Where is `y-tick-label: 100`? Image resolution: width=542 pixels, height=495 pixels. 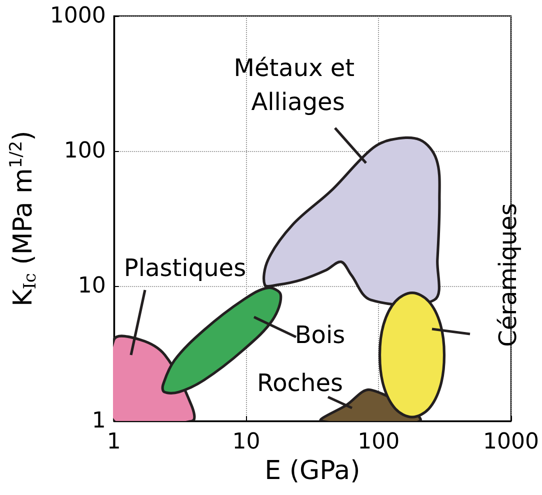 y-tick-label: 100 is located at coordinates (85, 151).